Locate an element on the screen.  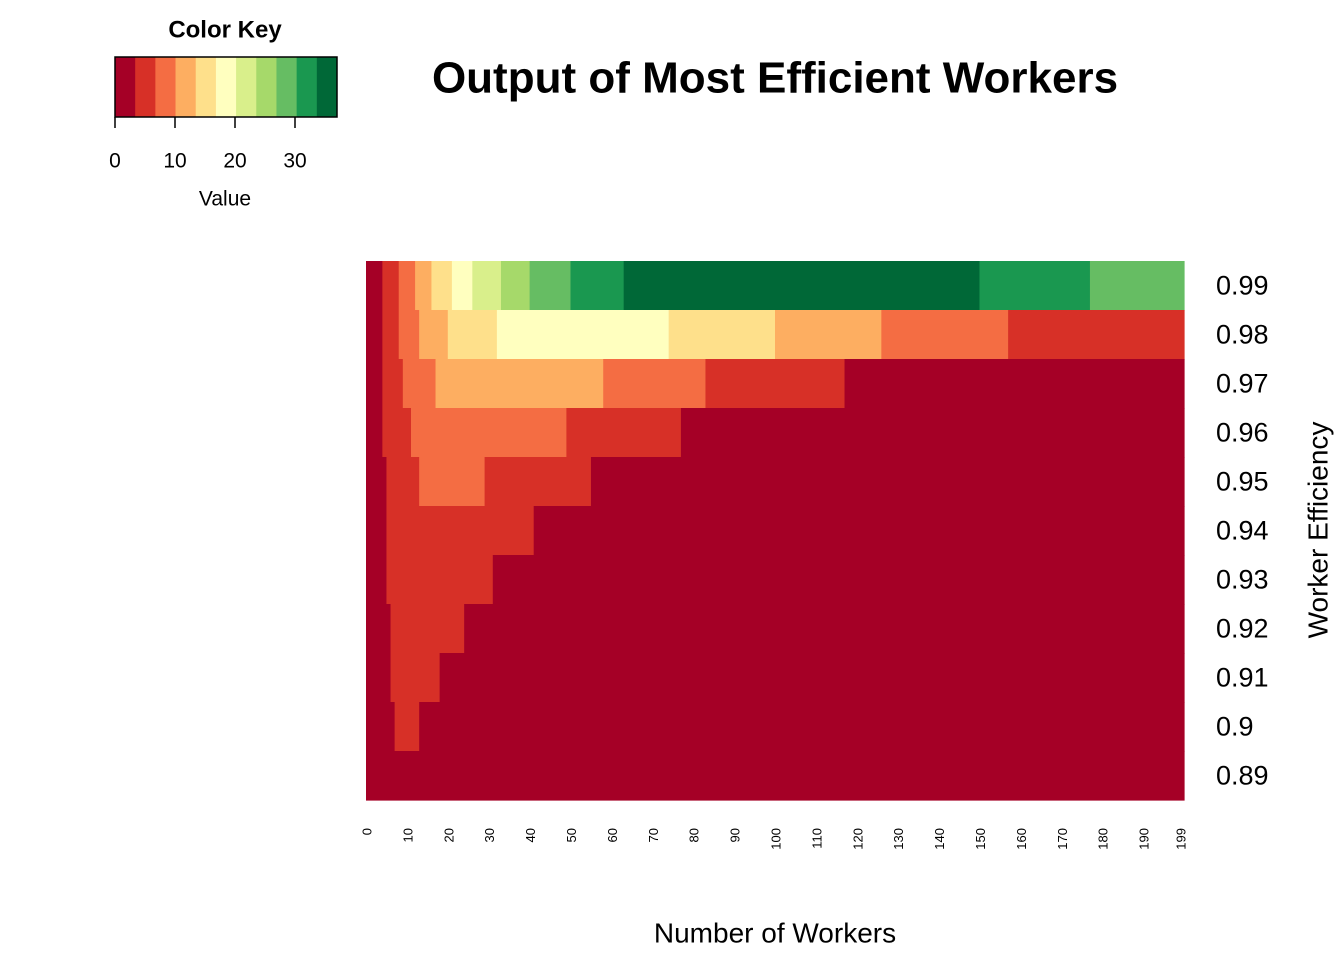
color-key-tick-label: 10 is located at coordinates (174, 161).